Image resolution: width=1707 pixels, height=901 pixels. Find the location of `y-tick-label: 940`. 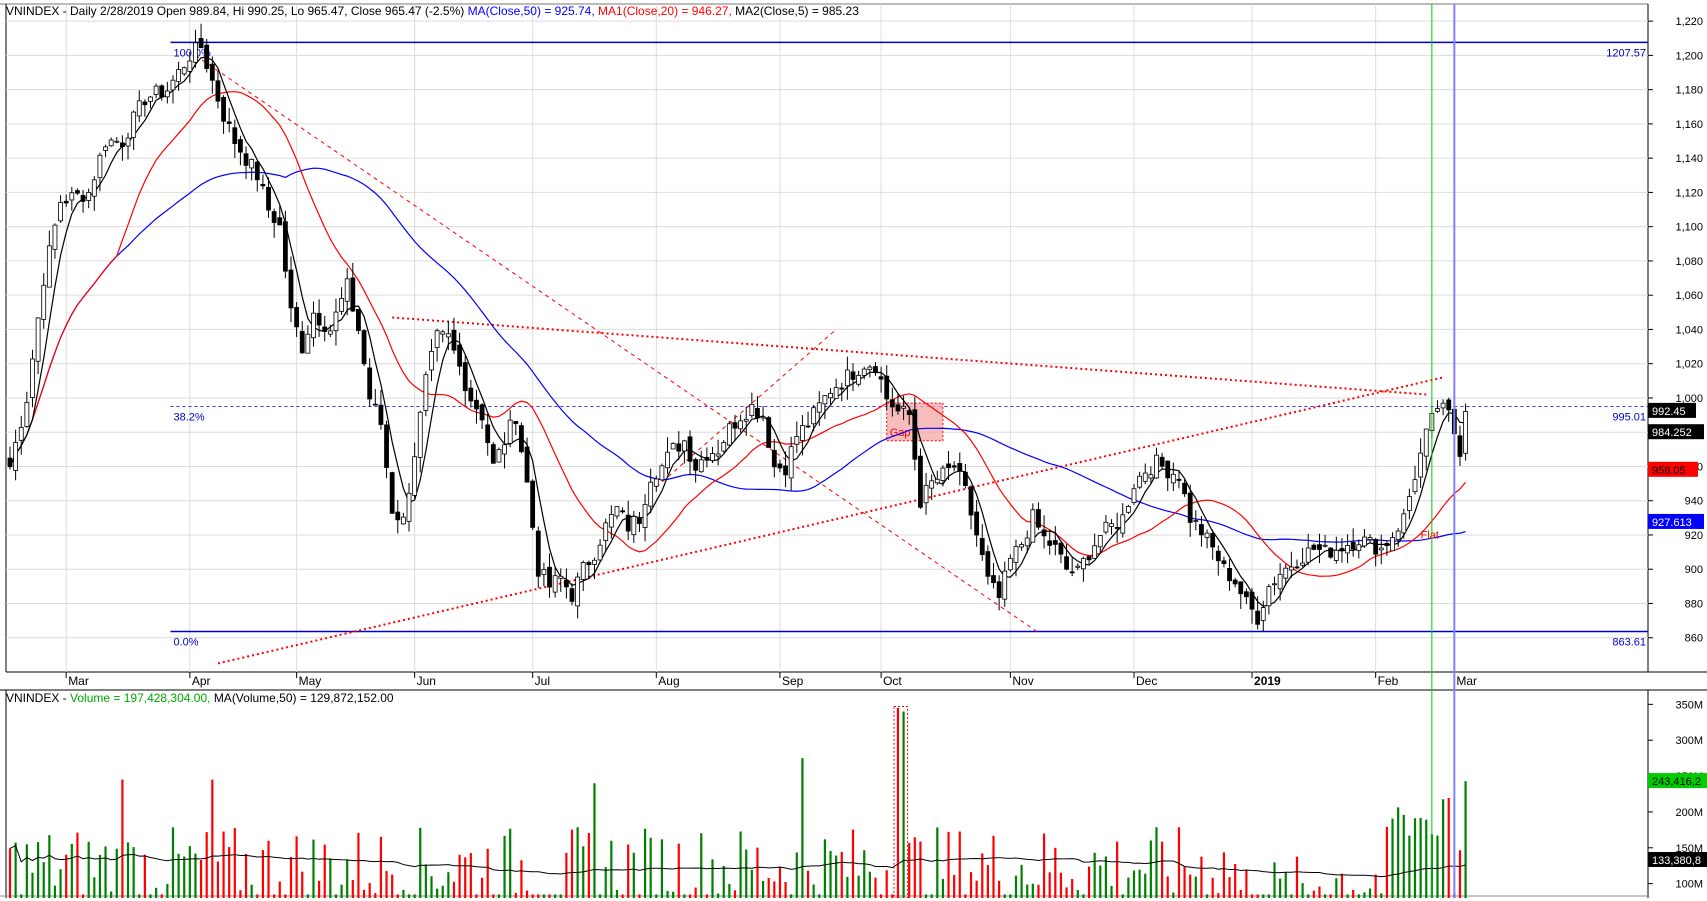

y-tick-label: 940 is located at coordinates (1694, 502).